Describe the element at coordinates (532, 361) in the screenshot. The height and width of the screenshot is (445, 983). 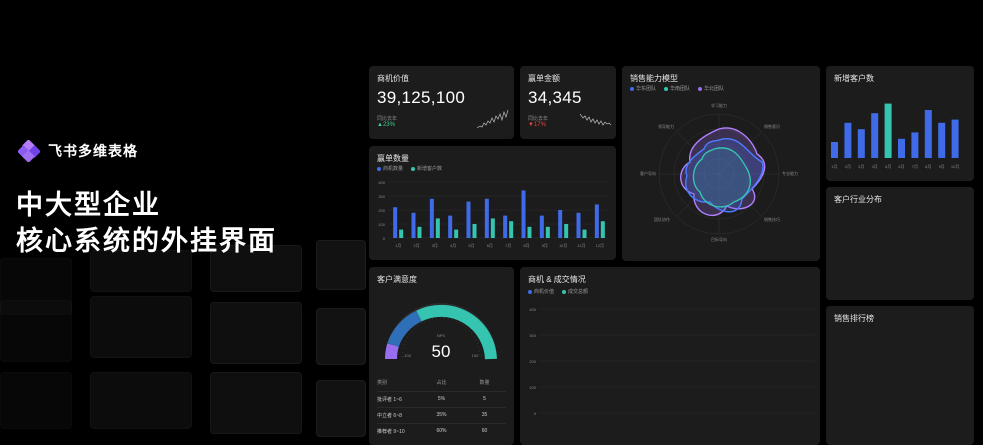
I see `y-tick: 200` at that location.